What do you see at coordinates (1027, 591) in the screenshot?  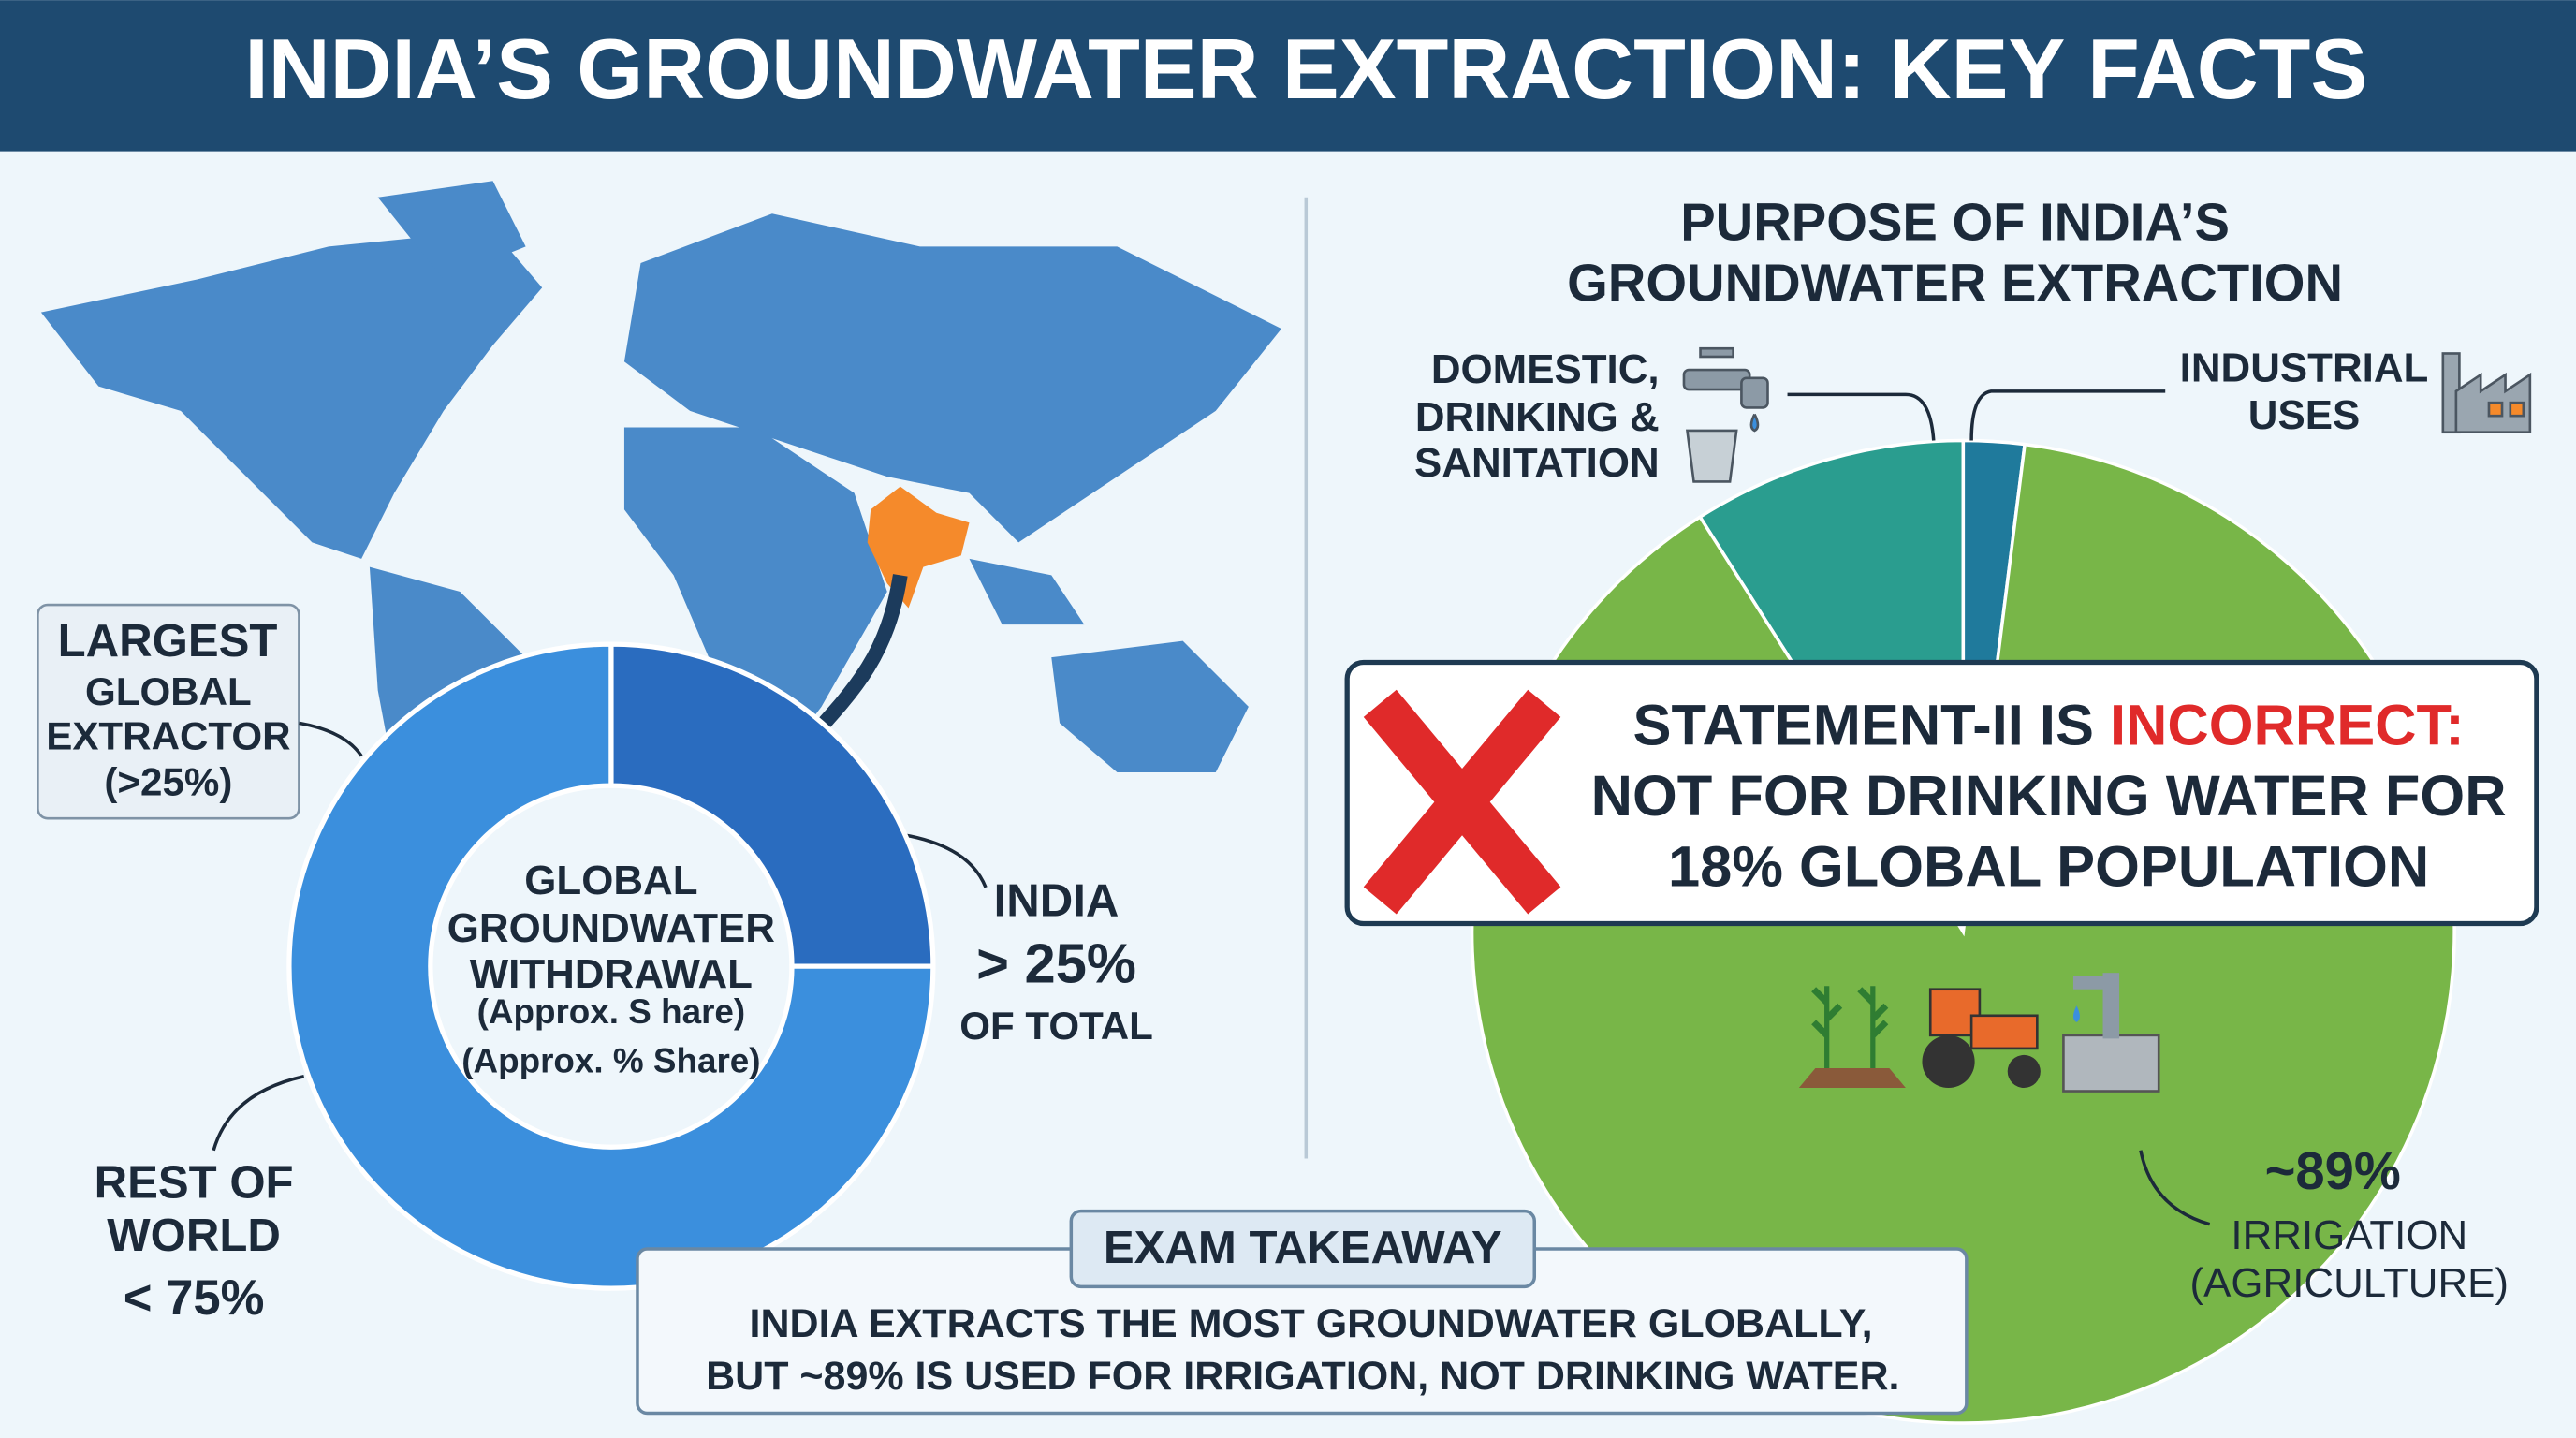 I see `southeast-asia` at bounding box center [1027, 591].